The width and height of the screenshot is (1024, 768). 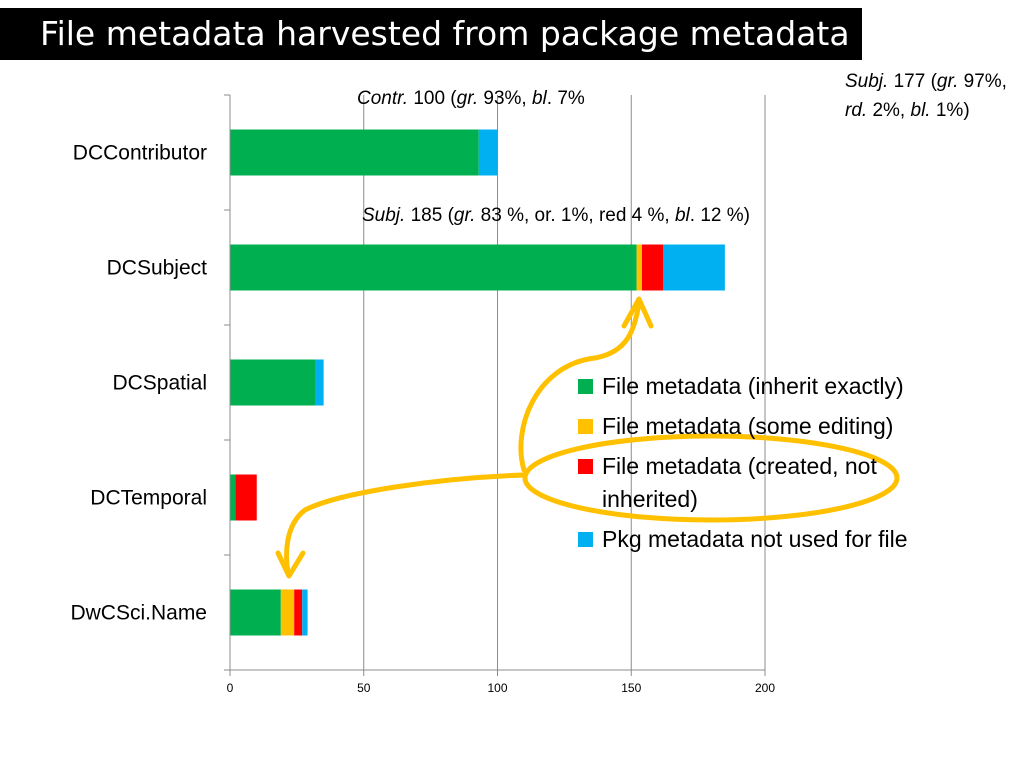 What do you see at coordinates (364, 688) in the screenshot?
I see `x-tick-label: 50` at bounding box center [364, 688].